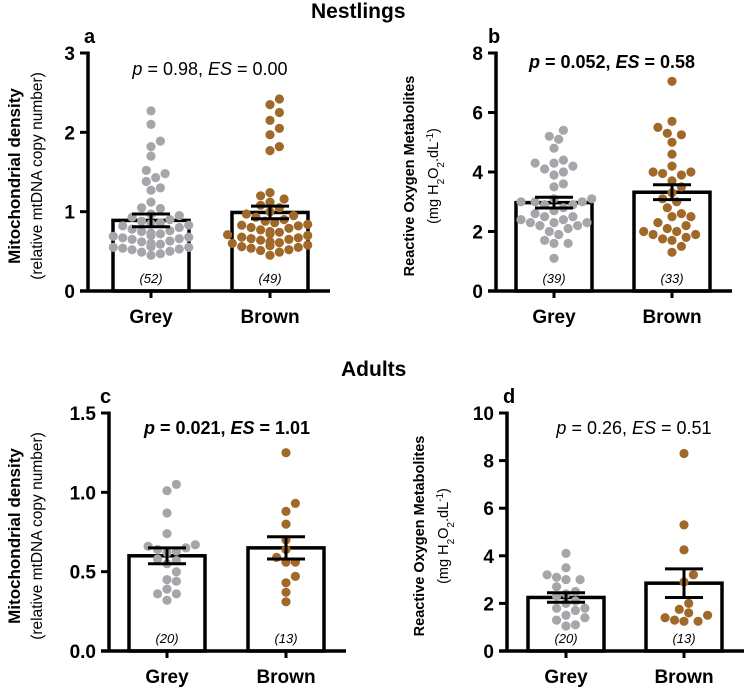 The image size is (747, 688). I want to click on sample-size-label: (13), so click(683, 638).